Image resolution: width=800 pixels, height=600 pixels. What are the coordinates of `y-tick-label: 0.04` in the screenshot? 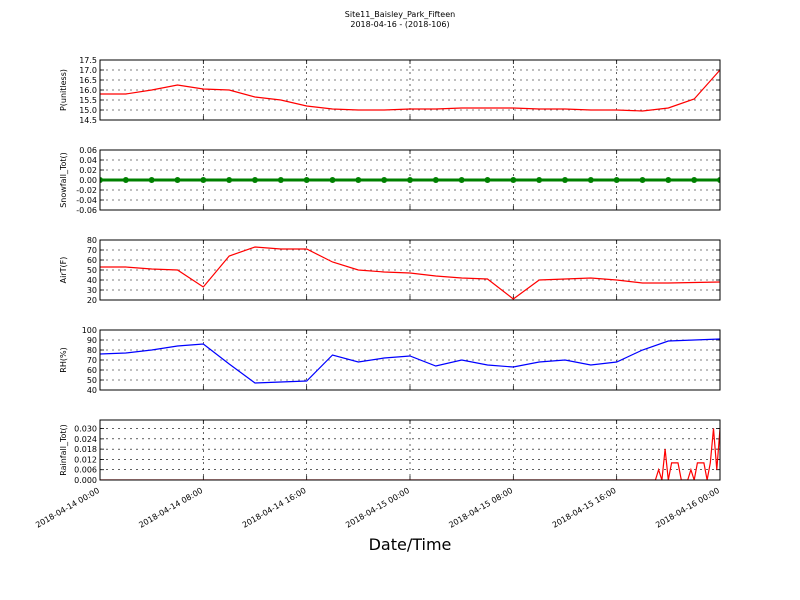 It's located at (88, 160).